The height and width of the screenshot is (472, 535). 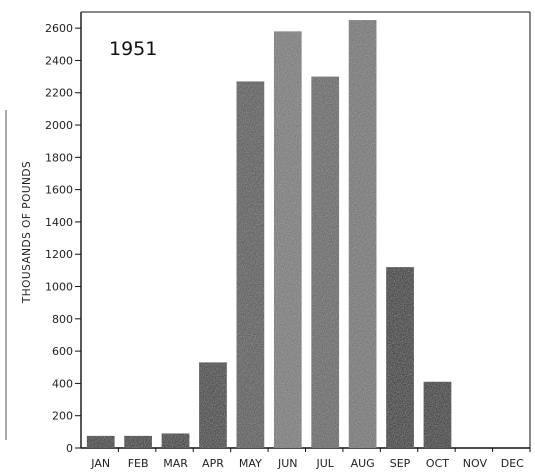 What do you see at coordinates (437, 414) in the screenshot?
I see `bar-oct` at bounding box center [437, 414].